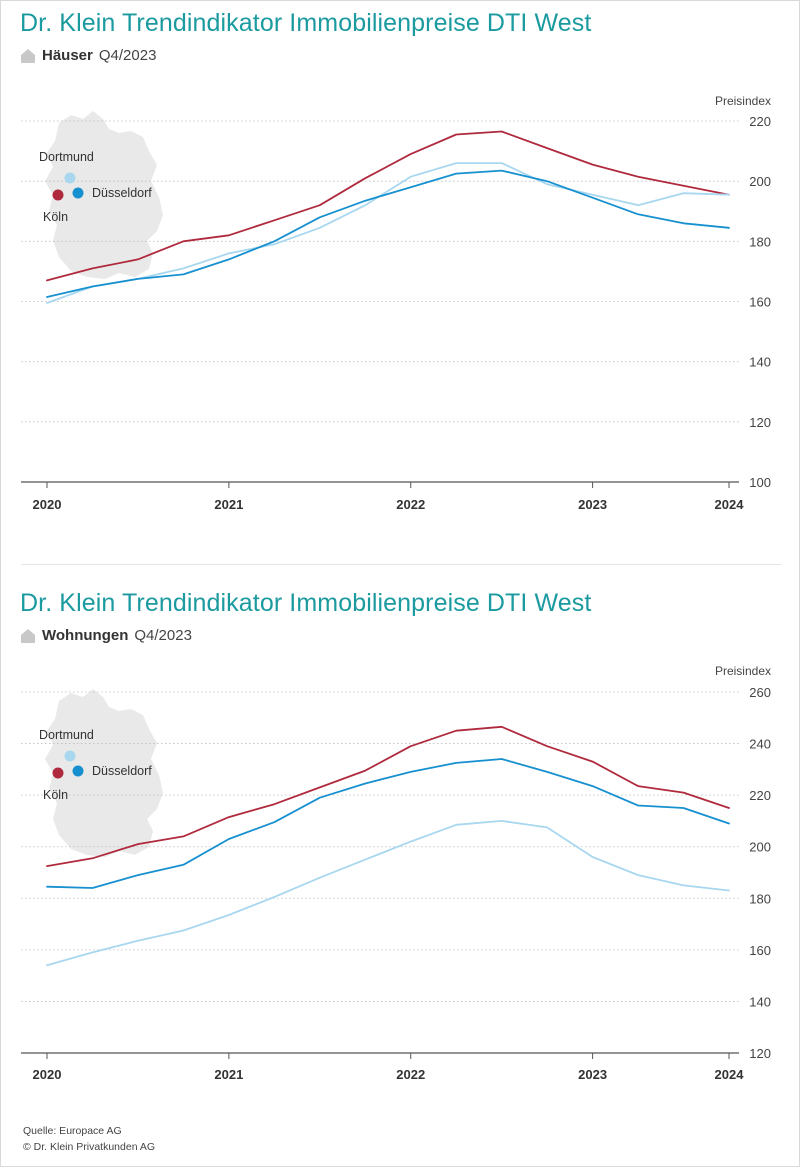  What do you see at coordinates (760, 744) in the screenshot?
I see `y-tick-label: 240` at bounding box center [760, 744].